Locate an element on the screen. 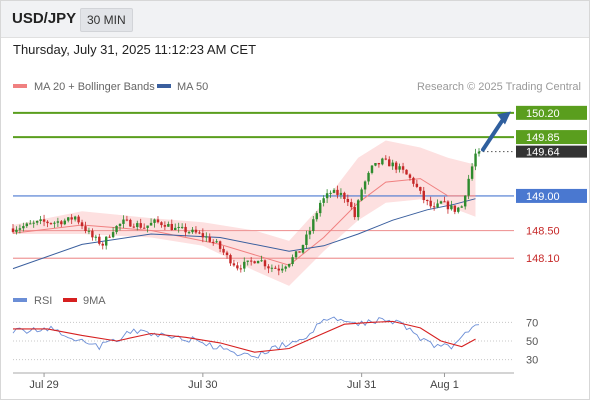 The height and width of the screenshot is (400, 590). level-label: 148.50 is located at coordinates (543, 232).